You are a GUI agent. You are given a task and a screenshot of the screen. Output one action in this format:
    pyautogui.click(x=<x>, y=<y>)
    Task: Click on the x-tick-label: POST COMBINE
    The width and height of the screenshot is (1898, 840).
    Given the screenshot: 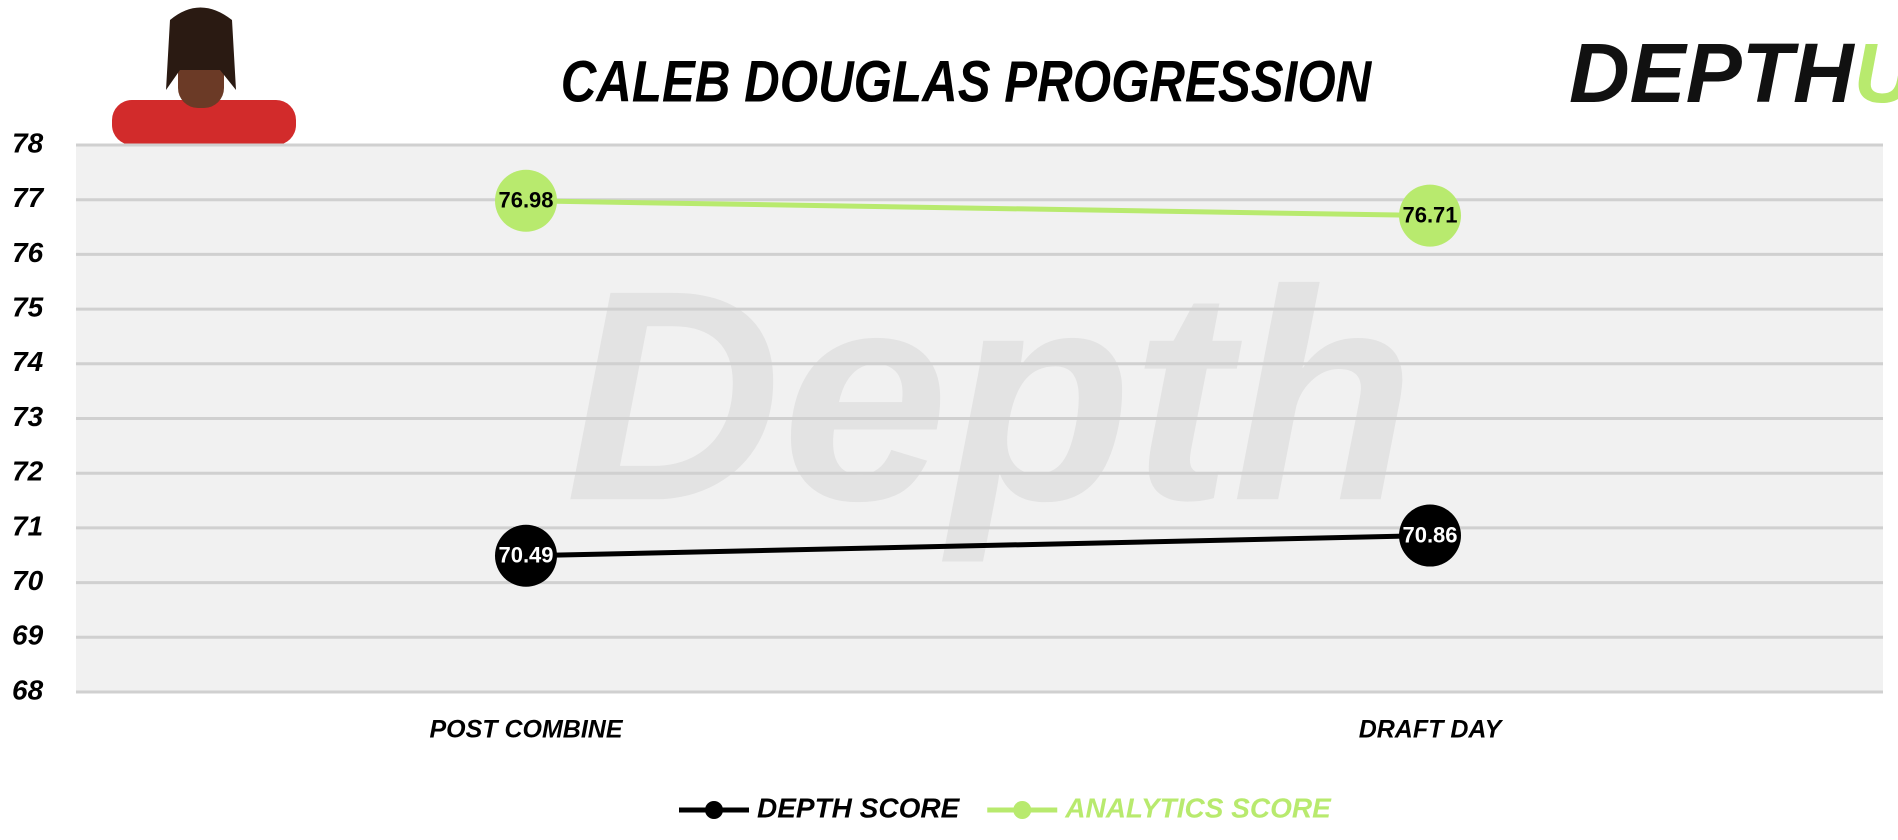 What is the action you would take?
    pyautogui.click(x=526, y=730)
    